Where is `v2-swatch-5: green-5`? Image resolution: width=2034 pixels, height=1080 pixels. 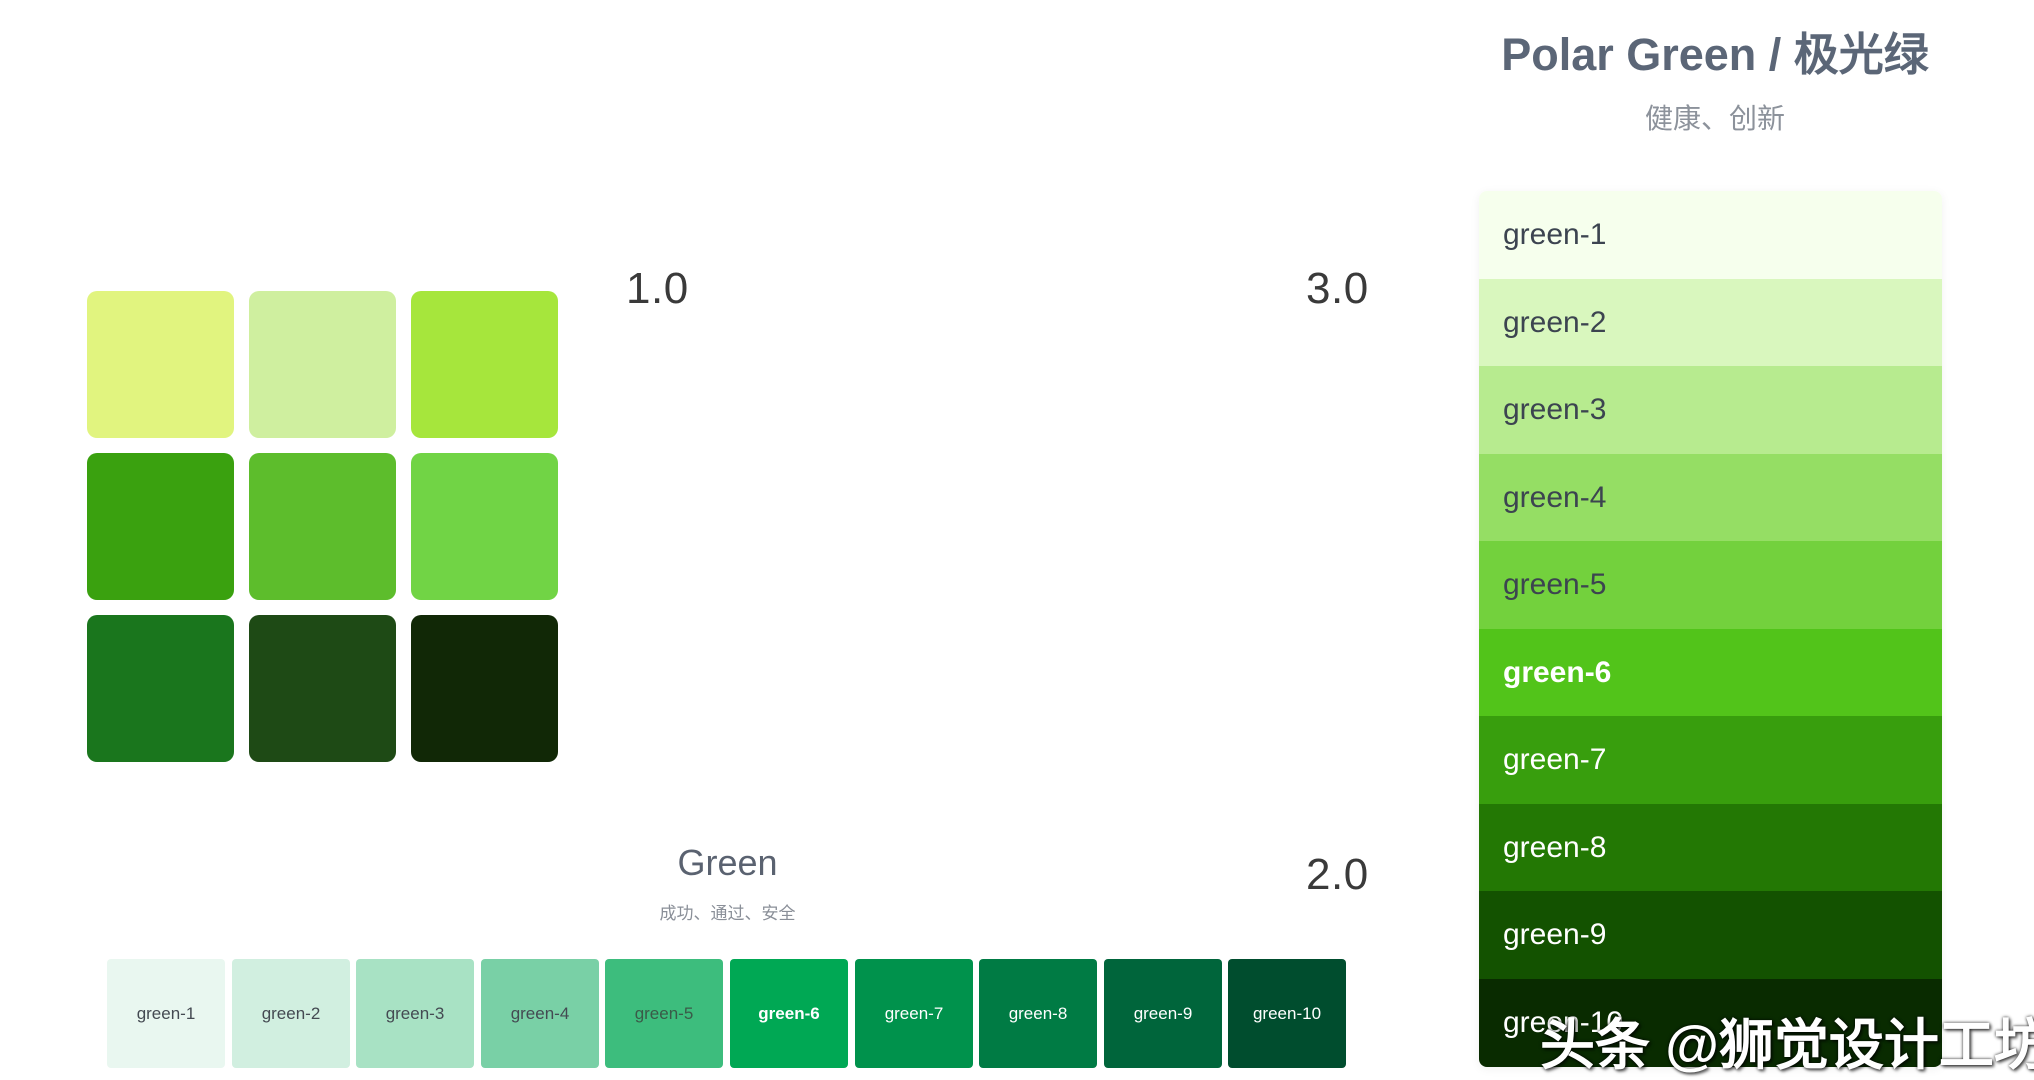
v2-swatch-5: green-5 is located at coordinates (664, 1013).